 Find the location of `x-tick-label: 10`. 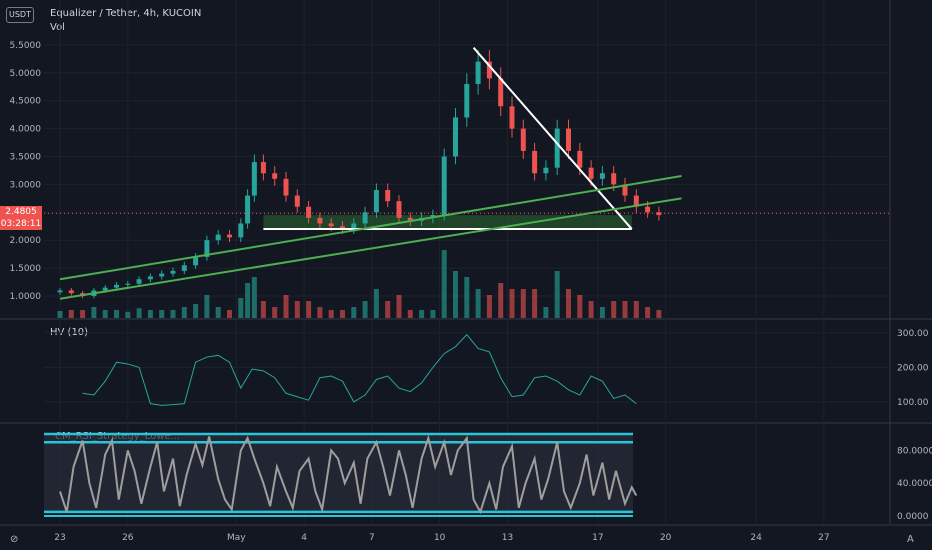

x-tick-label: 10 is located at coordinates (440, 538).